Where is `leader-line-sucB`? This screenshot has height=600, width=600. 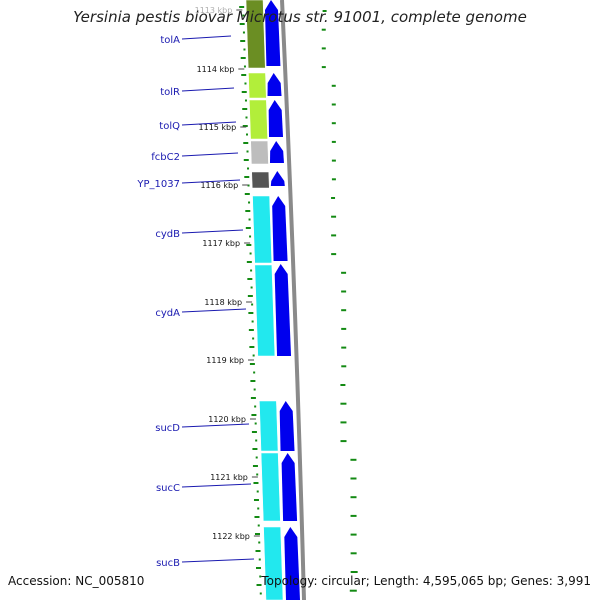 leader-line-sucB is located at coordinates (218, 560).